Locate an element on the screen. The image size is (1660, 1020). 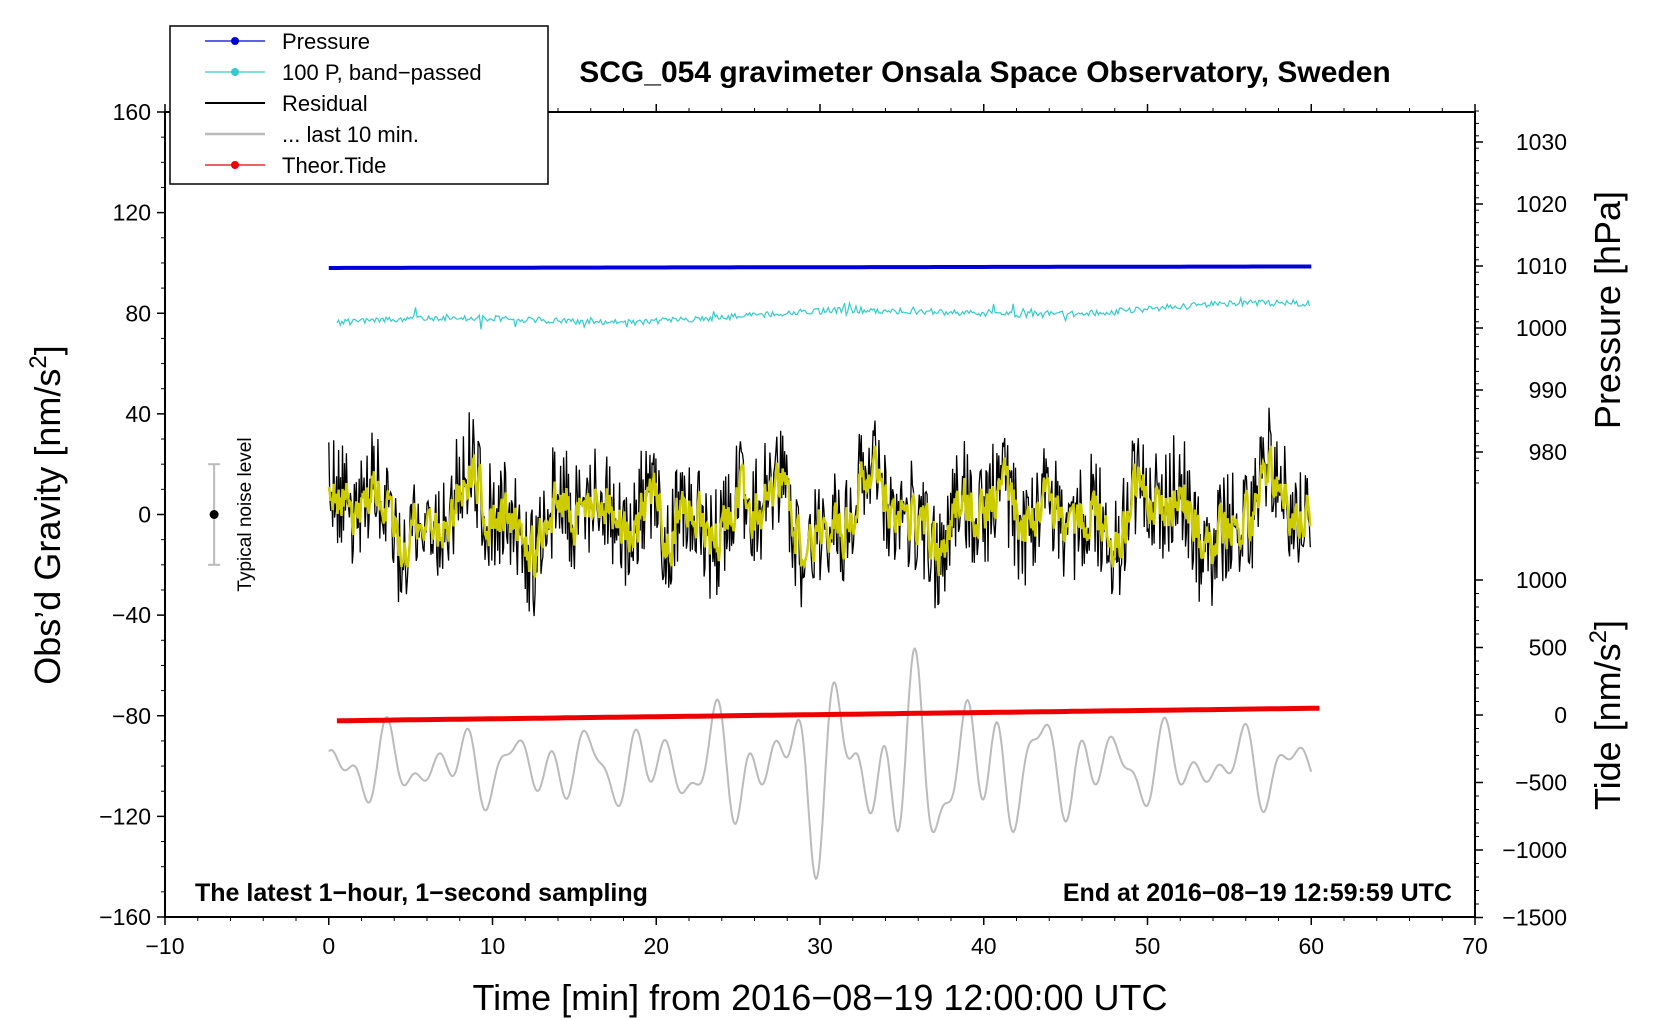
x-tick-label: 70 is located at coordinates (1475, 946).